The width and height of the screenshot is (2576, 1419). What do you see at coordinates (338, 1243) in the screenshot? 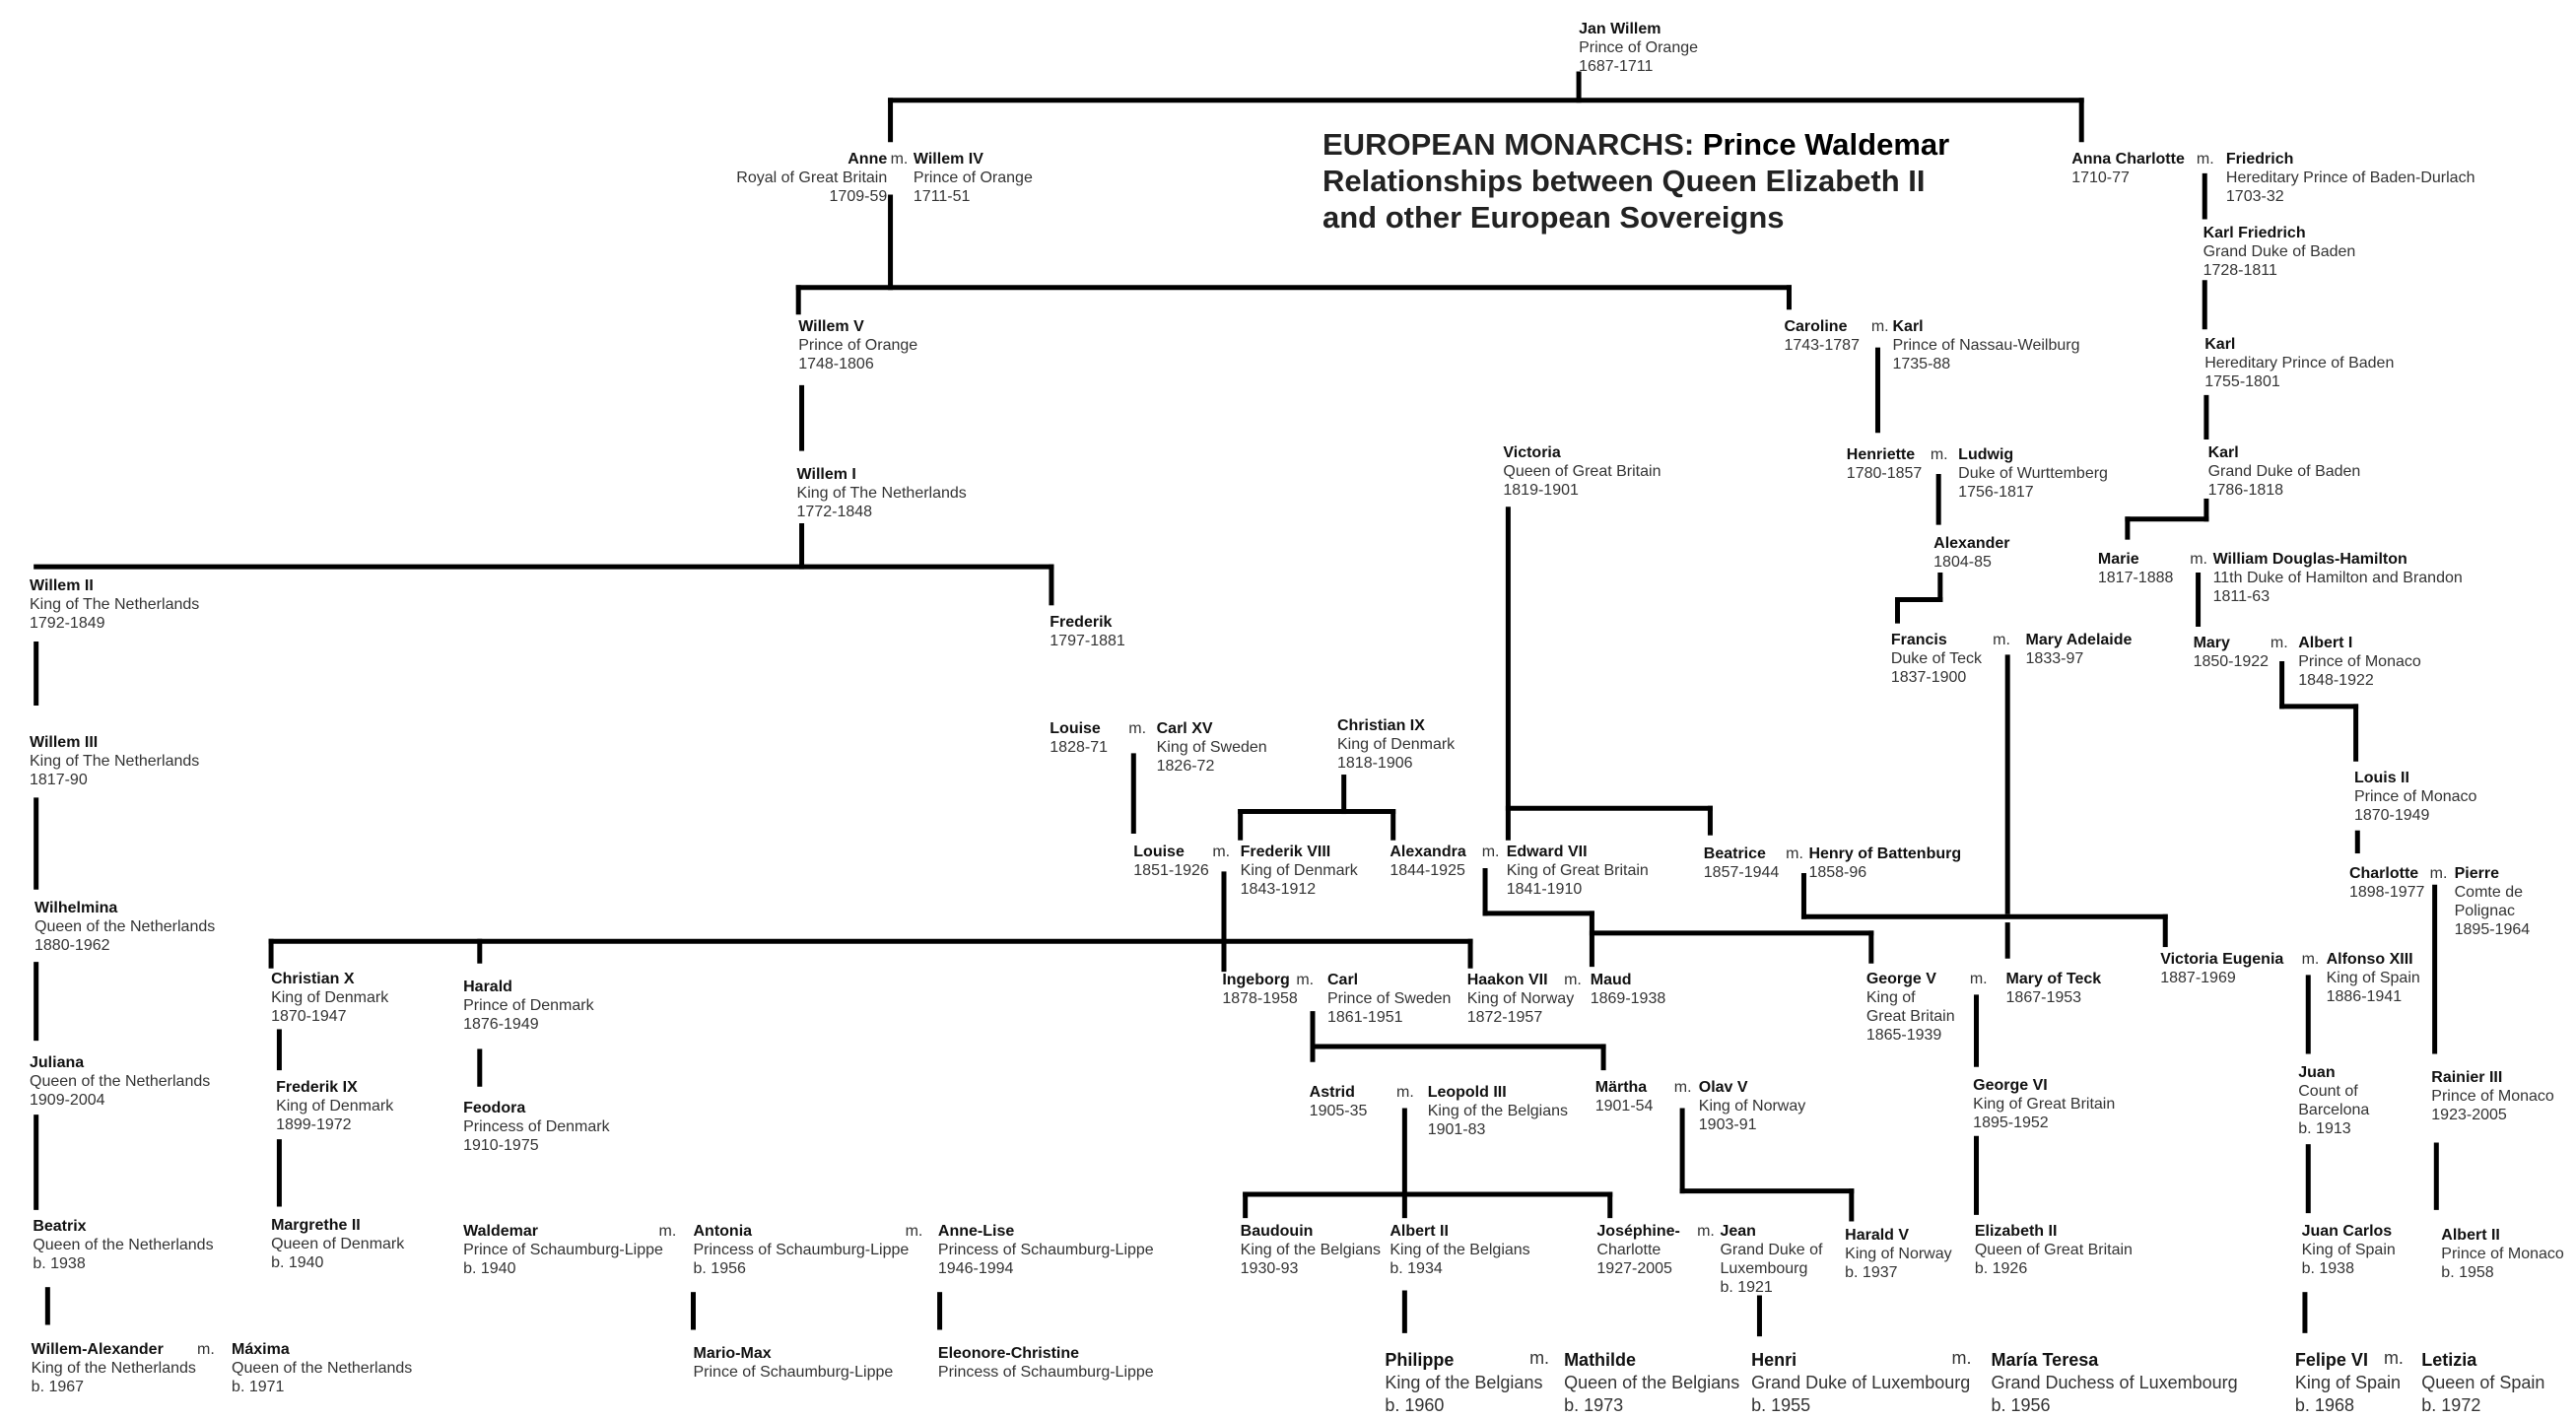
I see `person-detail: Queen of Denmark` at bounding box center [338, 1243].